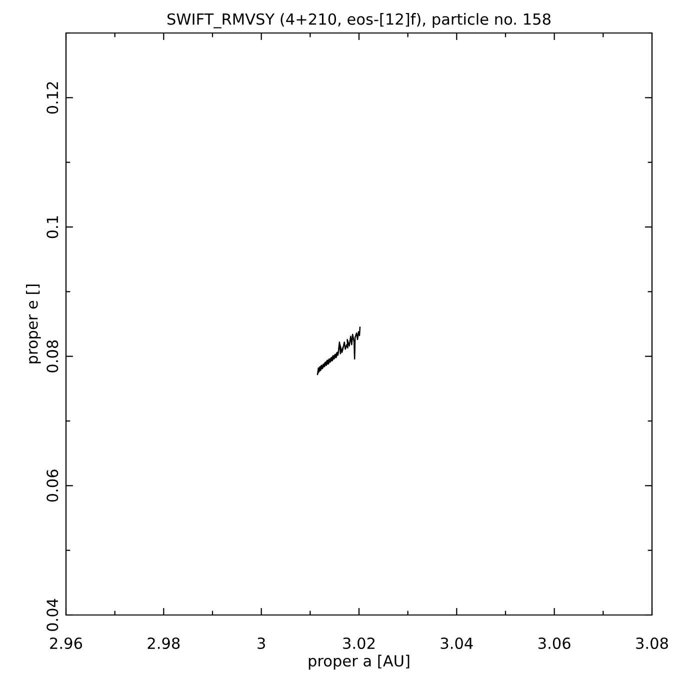  What do you see at coordinates (554, 643) in the screenshot?
I see `x-tick-label: 3.06` at bounding box center [554, 643].